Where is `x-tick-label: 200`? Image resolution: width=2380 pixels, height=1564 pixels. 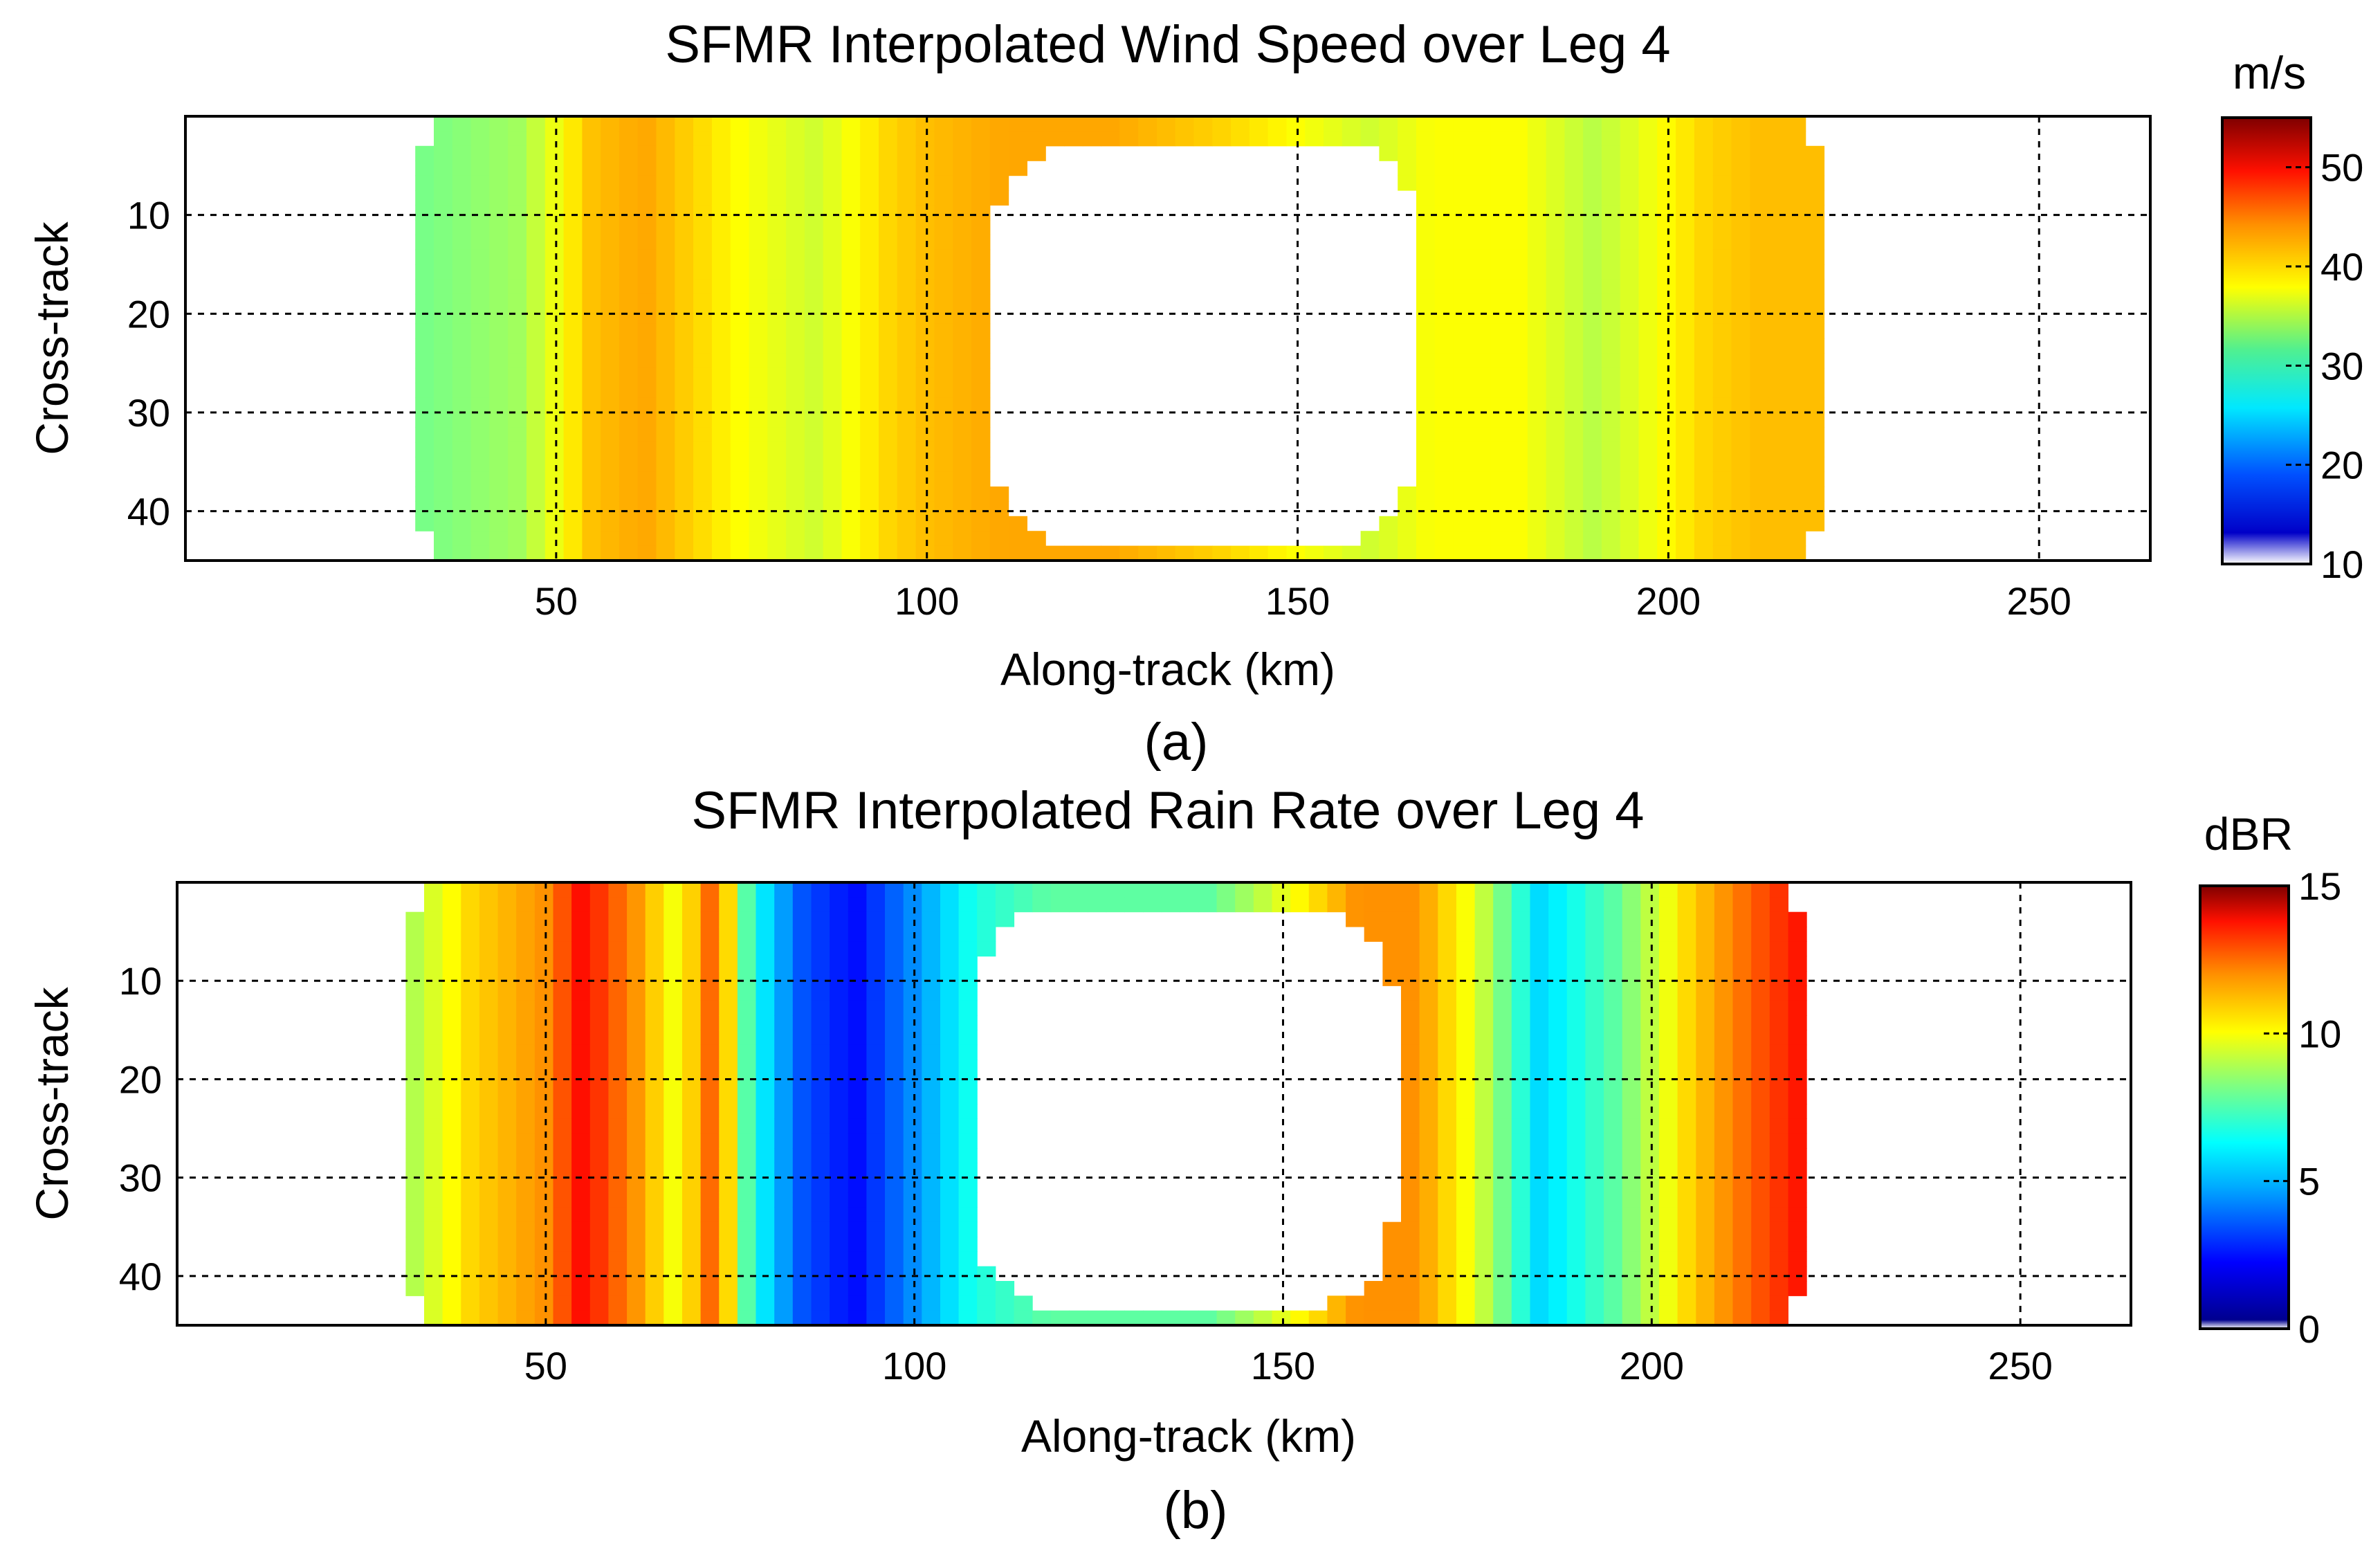 x-tick-label: 200 is located at coordinates (1668, 601).